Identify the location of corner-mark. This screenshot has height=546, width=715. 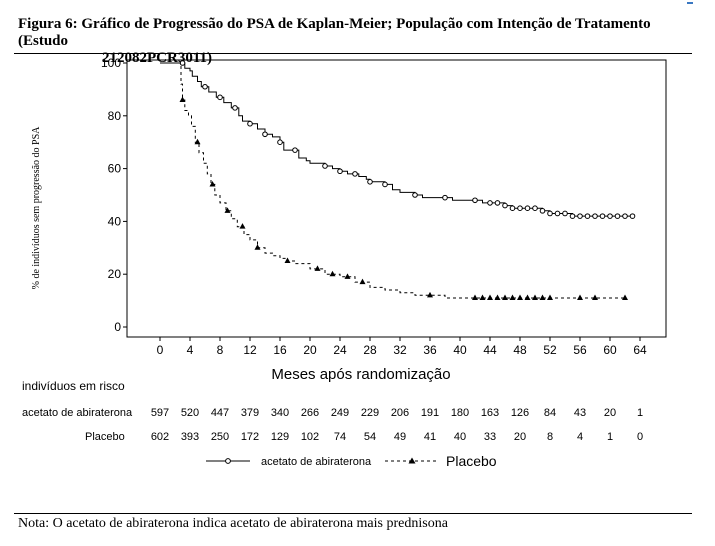
(690, 3).